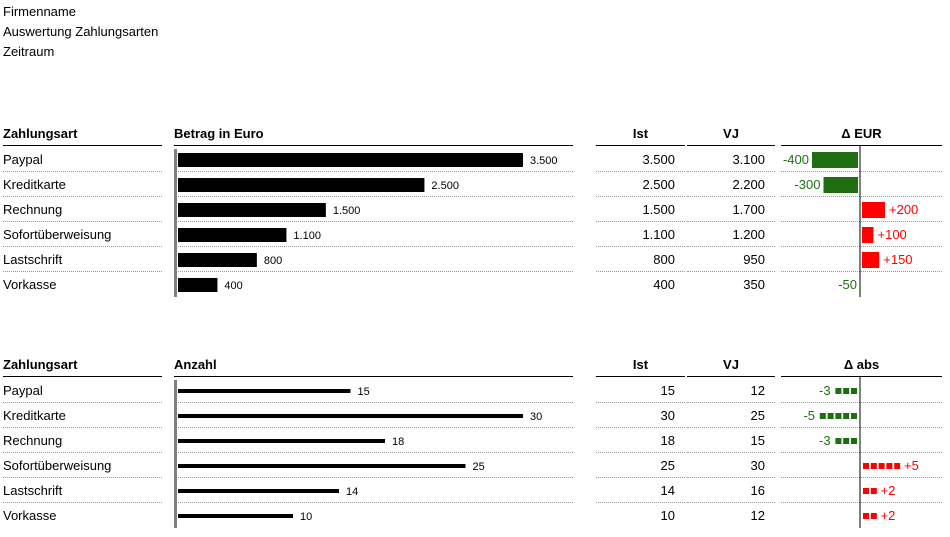 The image size is (950, 537). Describe the element at coordinates (658, 184) in the screenshot. I see `row-ist: 2.500` at that location.